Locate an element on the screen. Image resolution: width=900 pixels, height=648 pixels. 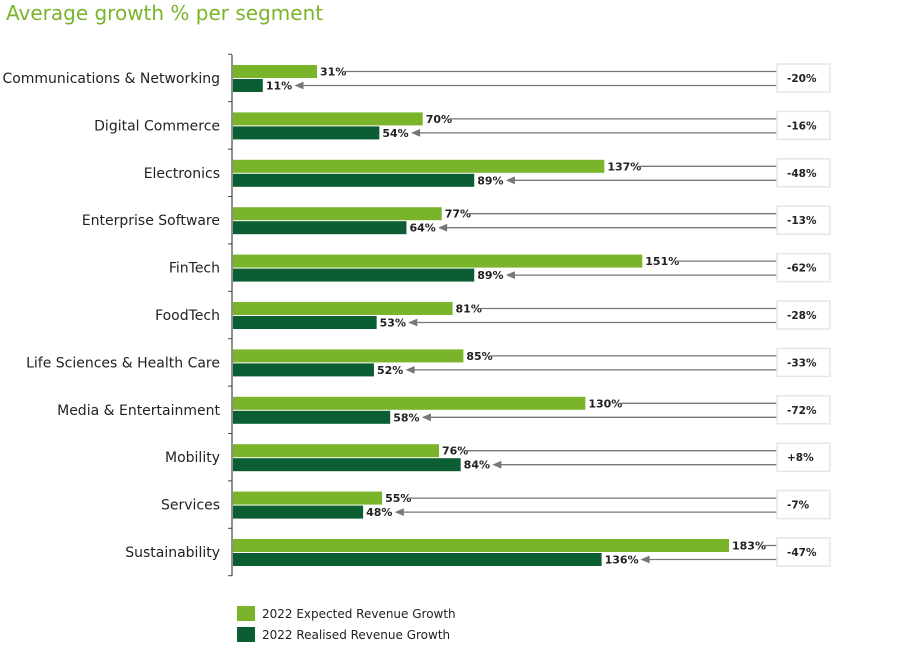
difference-label: -13% is located at coordinates (802, 221).